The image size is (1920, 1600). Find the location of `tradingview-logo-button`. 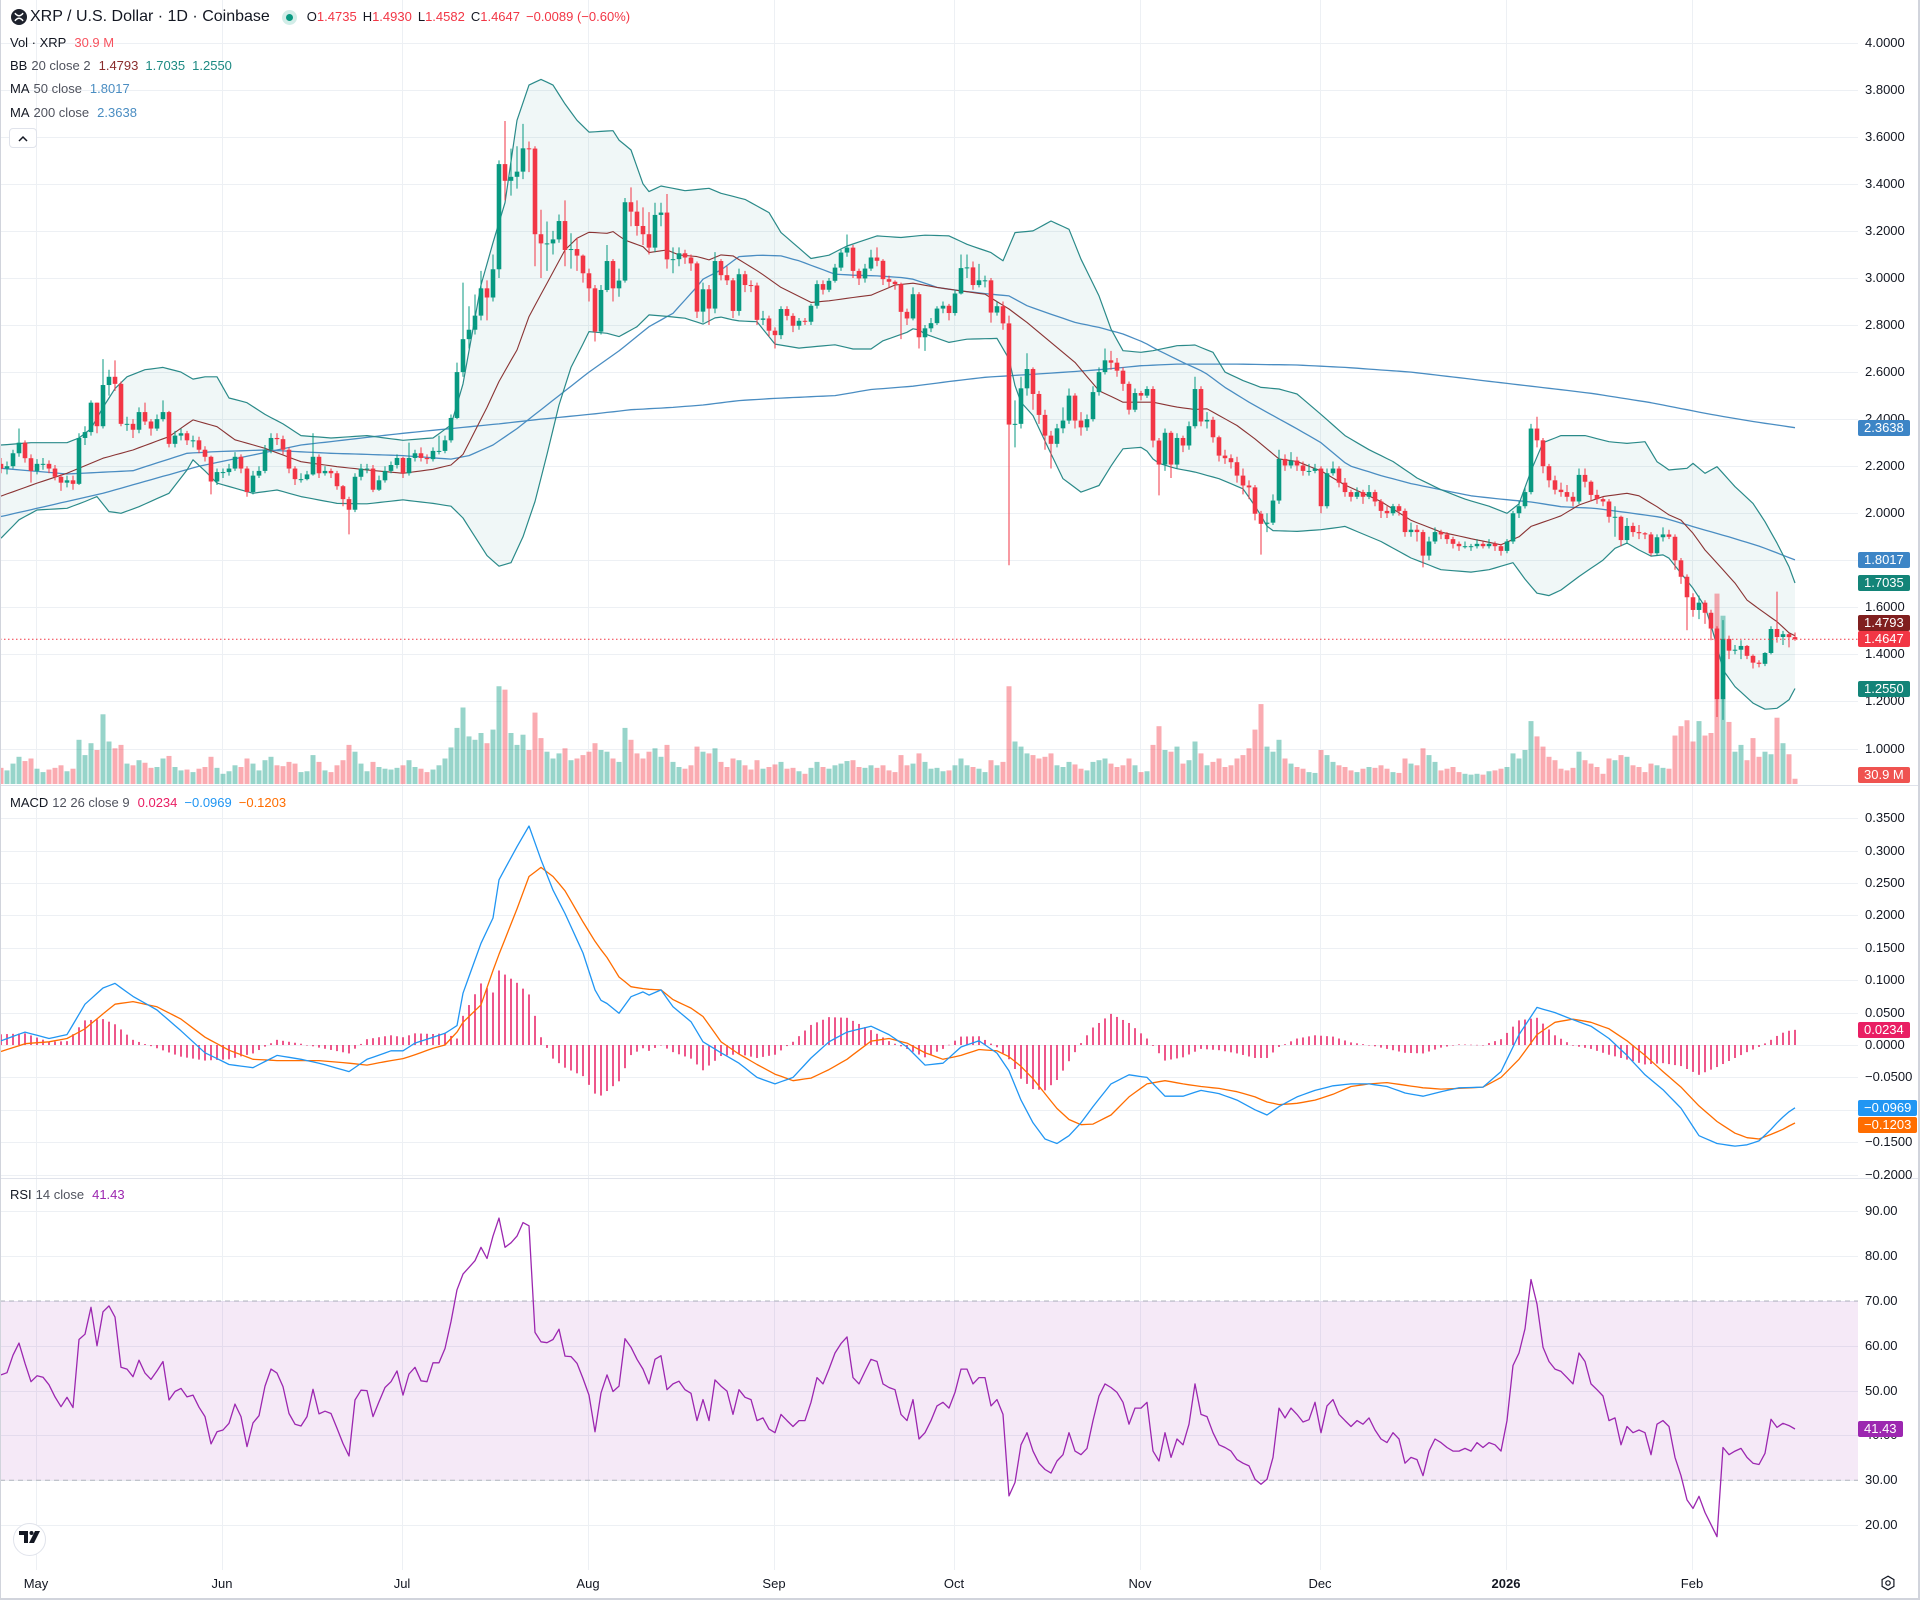

tradingview-logo-button is located at coordinates (29, 1539).